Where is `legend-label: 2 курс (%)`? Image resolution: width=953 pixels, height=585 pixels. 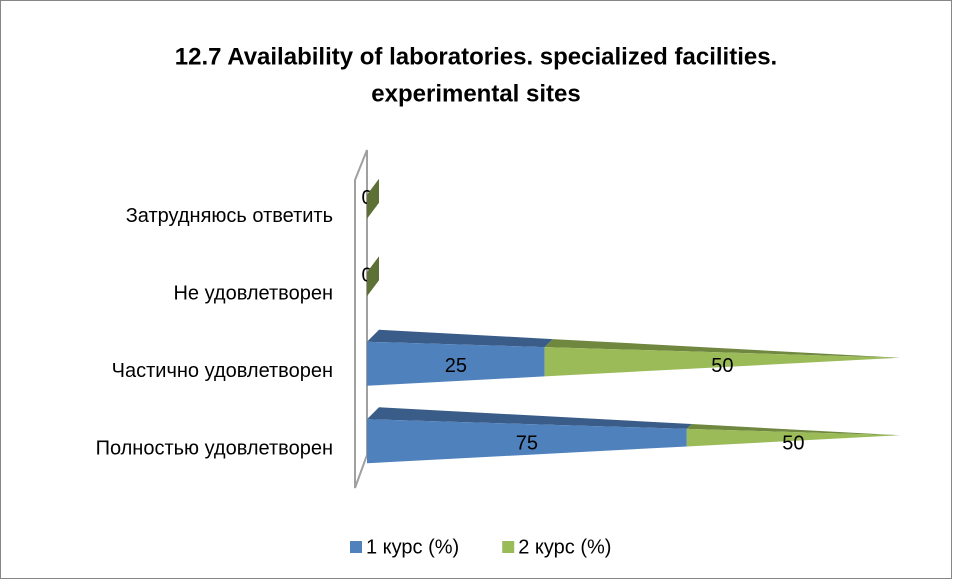 legend-label: 2 курс (%) is located at coordinates (564, 547).